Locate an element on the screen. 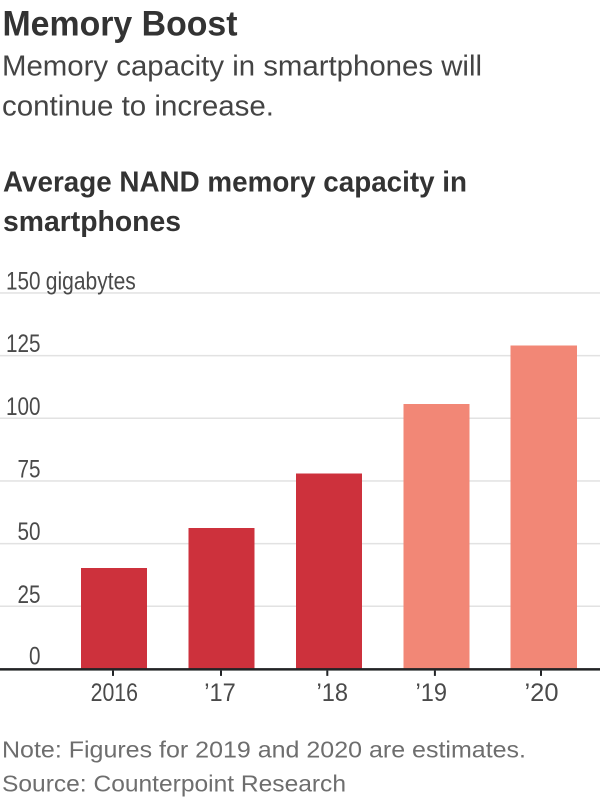 The height and width of the screenshot is (800, 600). svg-text: ’18 is located at coordinates (333, 693).